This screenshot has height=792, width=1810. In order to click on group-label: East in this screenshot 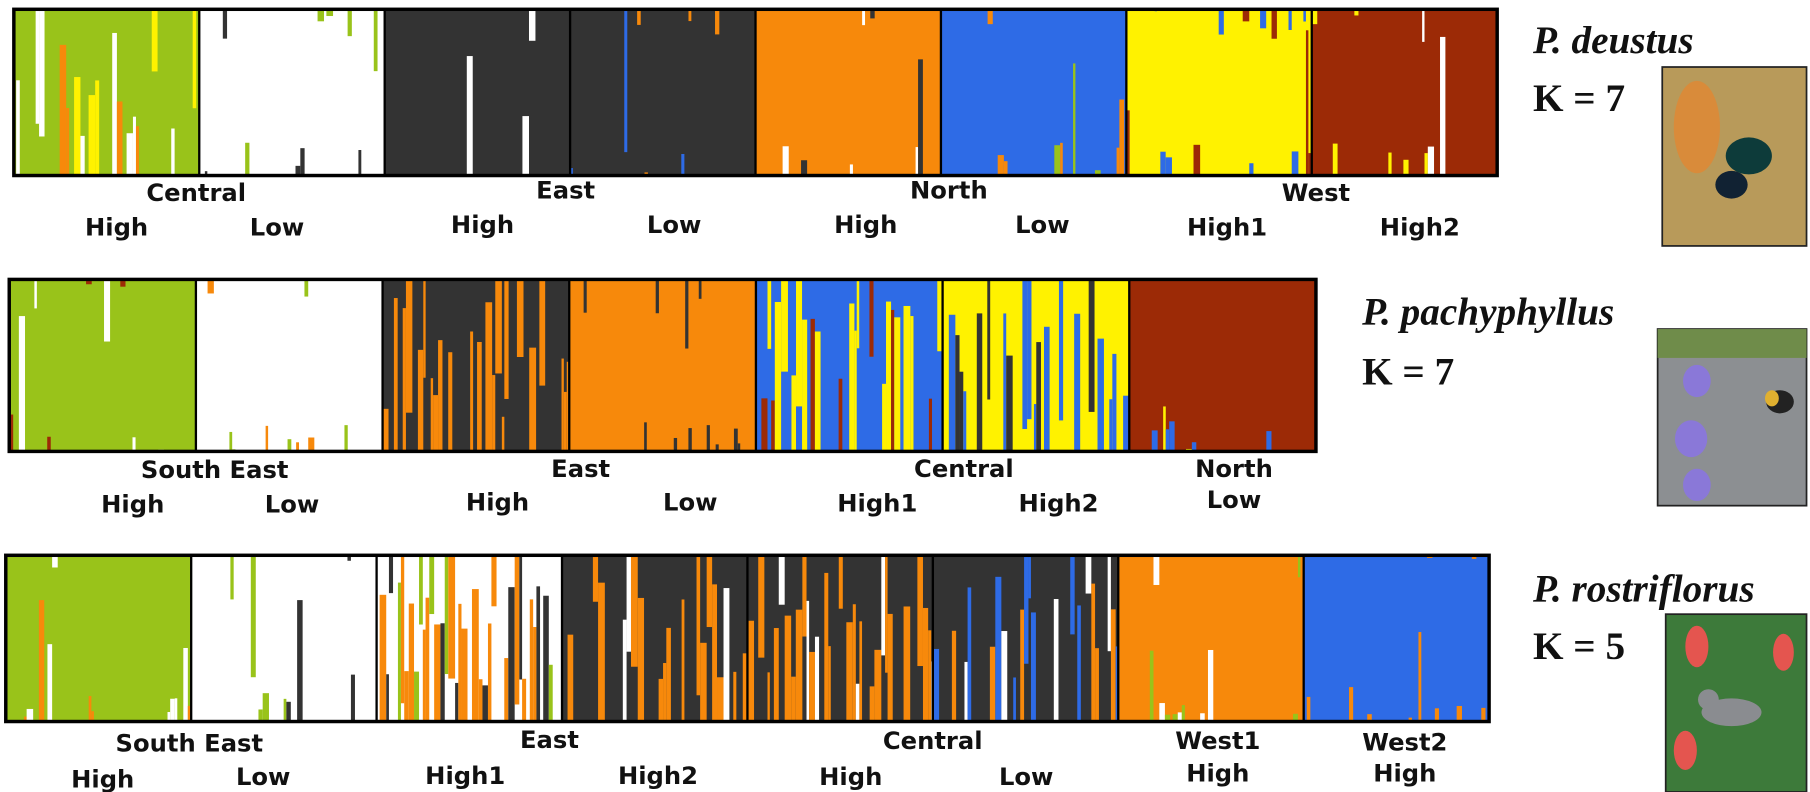, I will do `click(565, 190)`.